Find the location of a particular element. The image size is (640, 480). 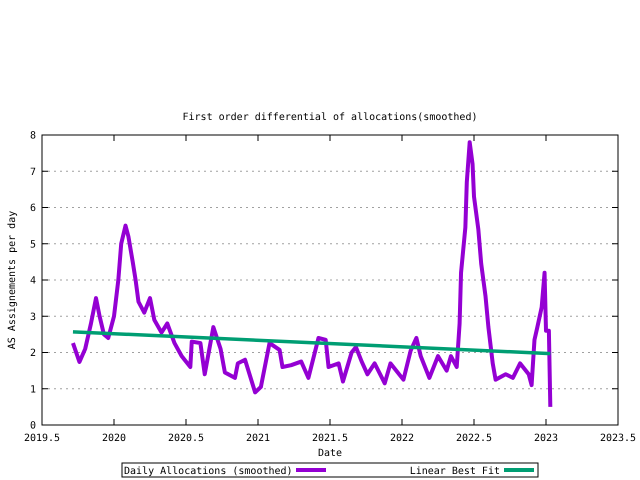

y-axis-title: AS Assignements per day is located at coordinates (12, 280).